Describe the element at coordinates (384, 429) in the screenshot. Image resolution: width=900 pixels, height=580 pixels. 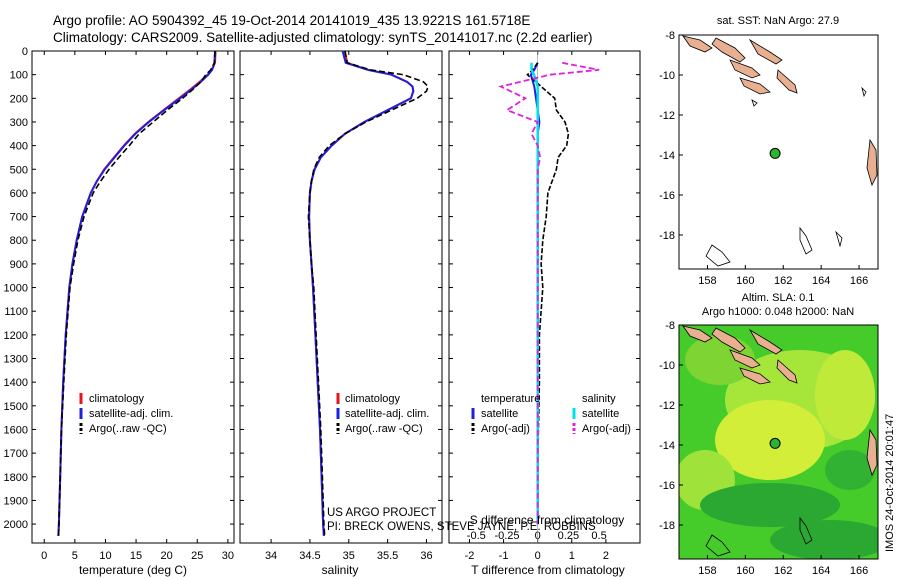
I see `sal-legend-argo: Argo(..raw -QC)` at that location.